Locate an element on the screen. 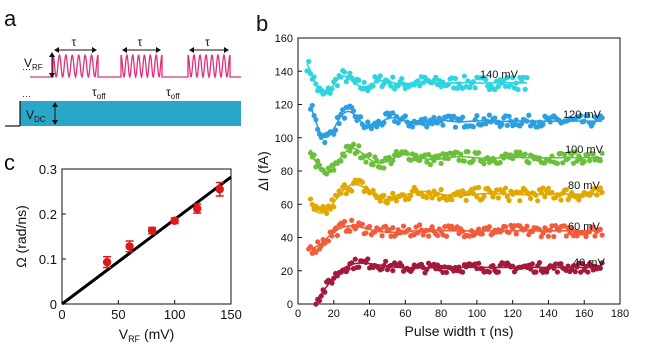  b-ylabel: ΔI (fA) is located at coordinates (263, 171).